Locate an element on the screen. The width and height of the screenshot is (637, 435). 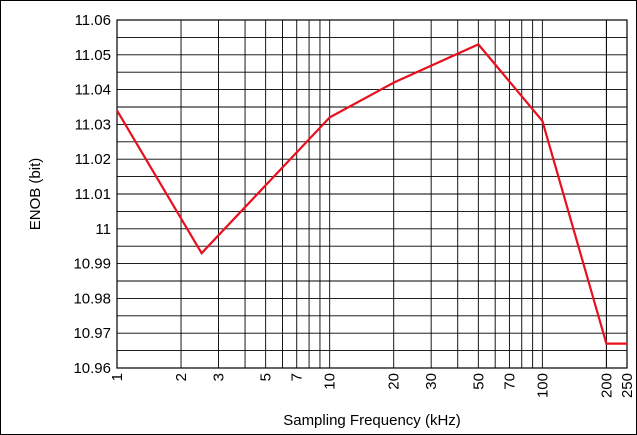
y-tick-label: 10.96 is located at coordinates (92, 368).